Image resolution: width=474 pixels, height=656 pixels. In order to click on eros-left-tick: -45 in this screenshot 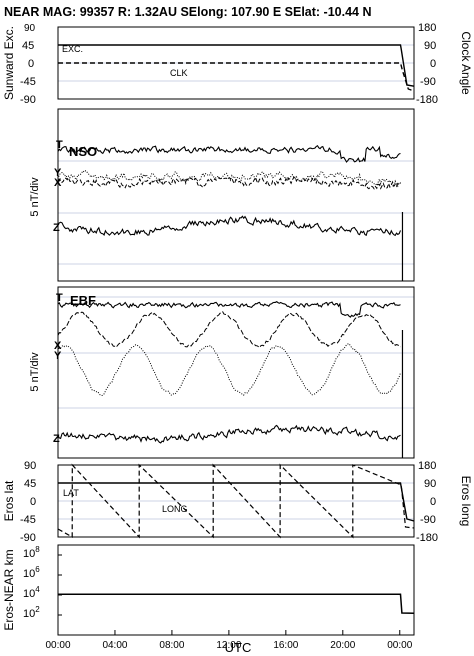, I will do `click(28, 520)`.